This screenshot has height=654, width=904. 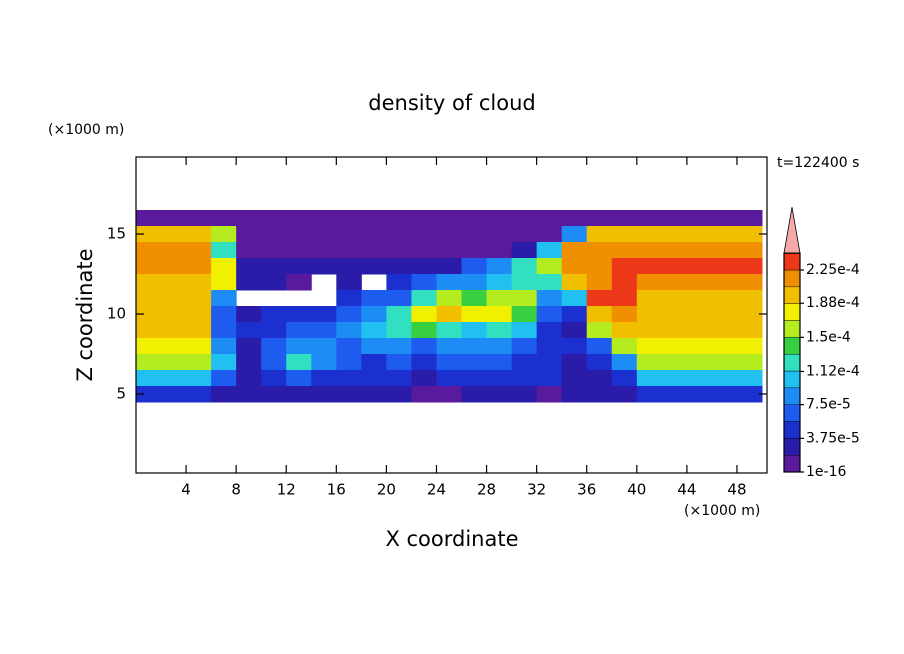 What do you see at coordinates (828, 405) in the screenshot?
I see `colorbar-tick-label: 7.5e-5` at bounding box center [828, 405].